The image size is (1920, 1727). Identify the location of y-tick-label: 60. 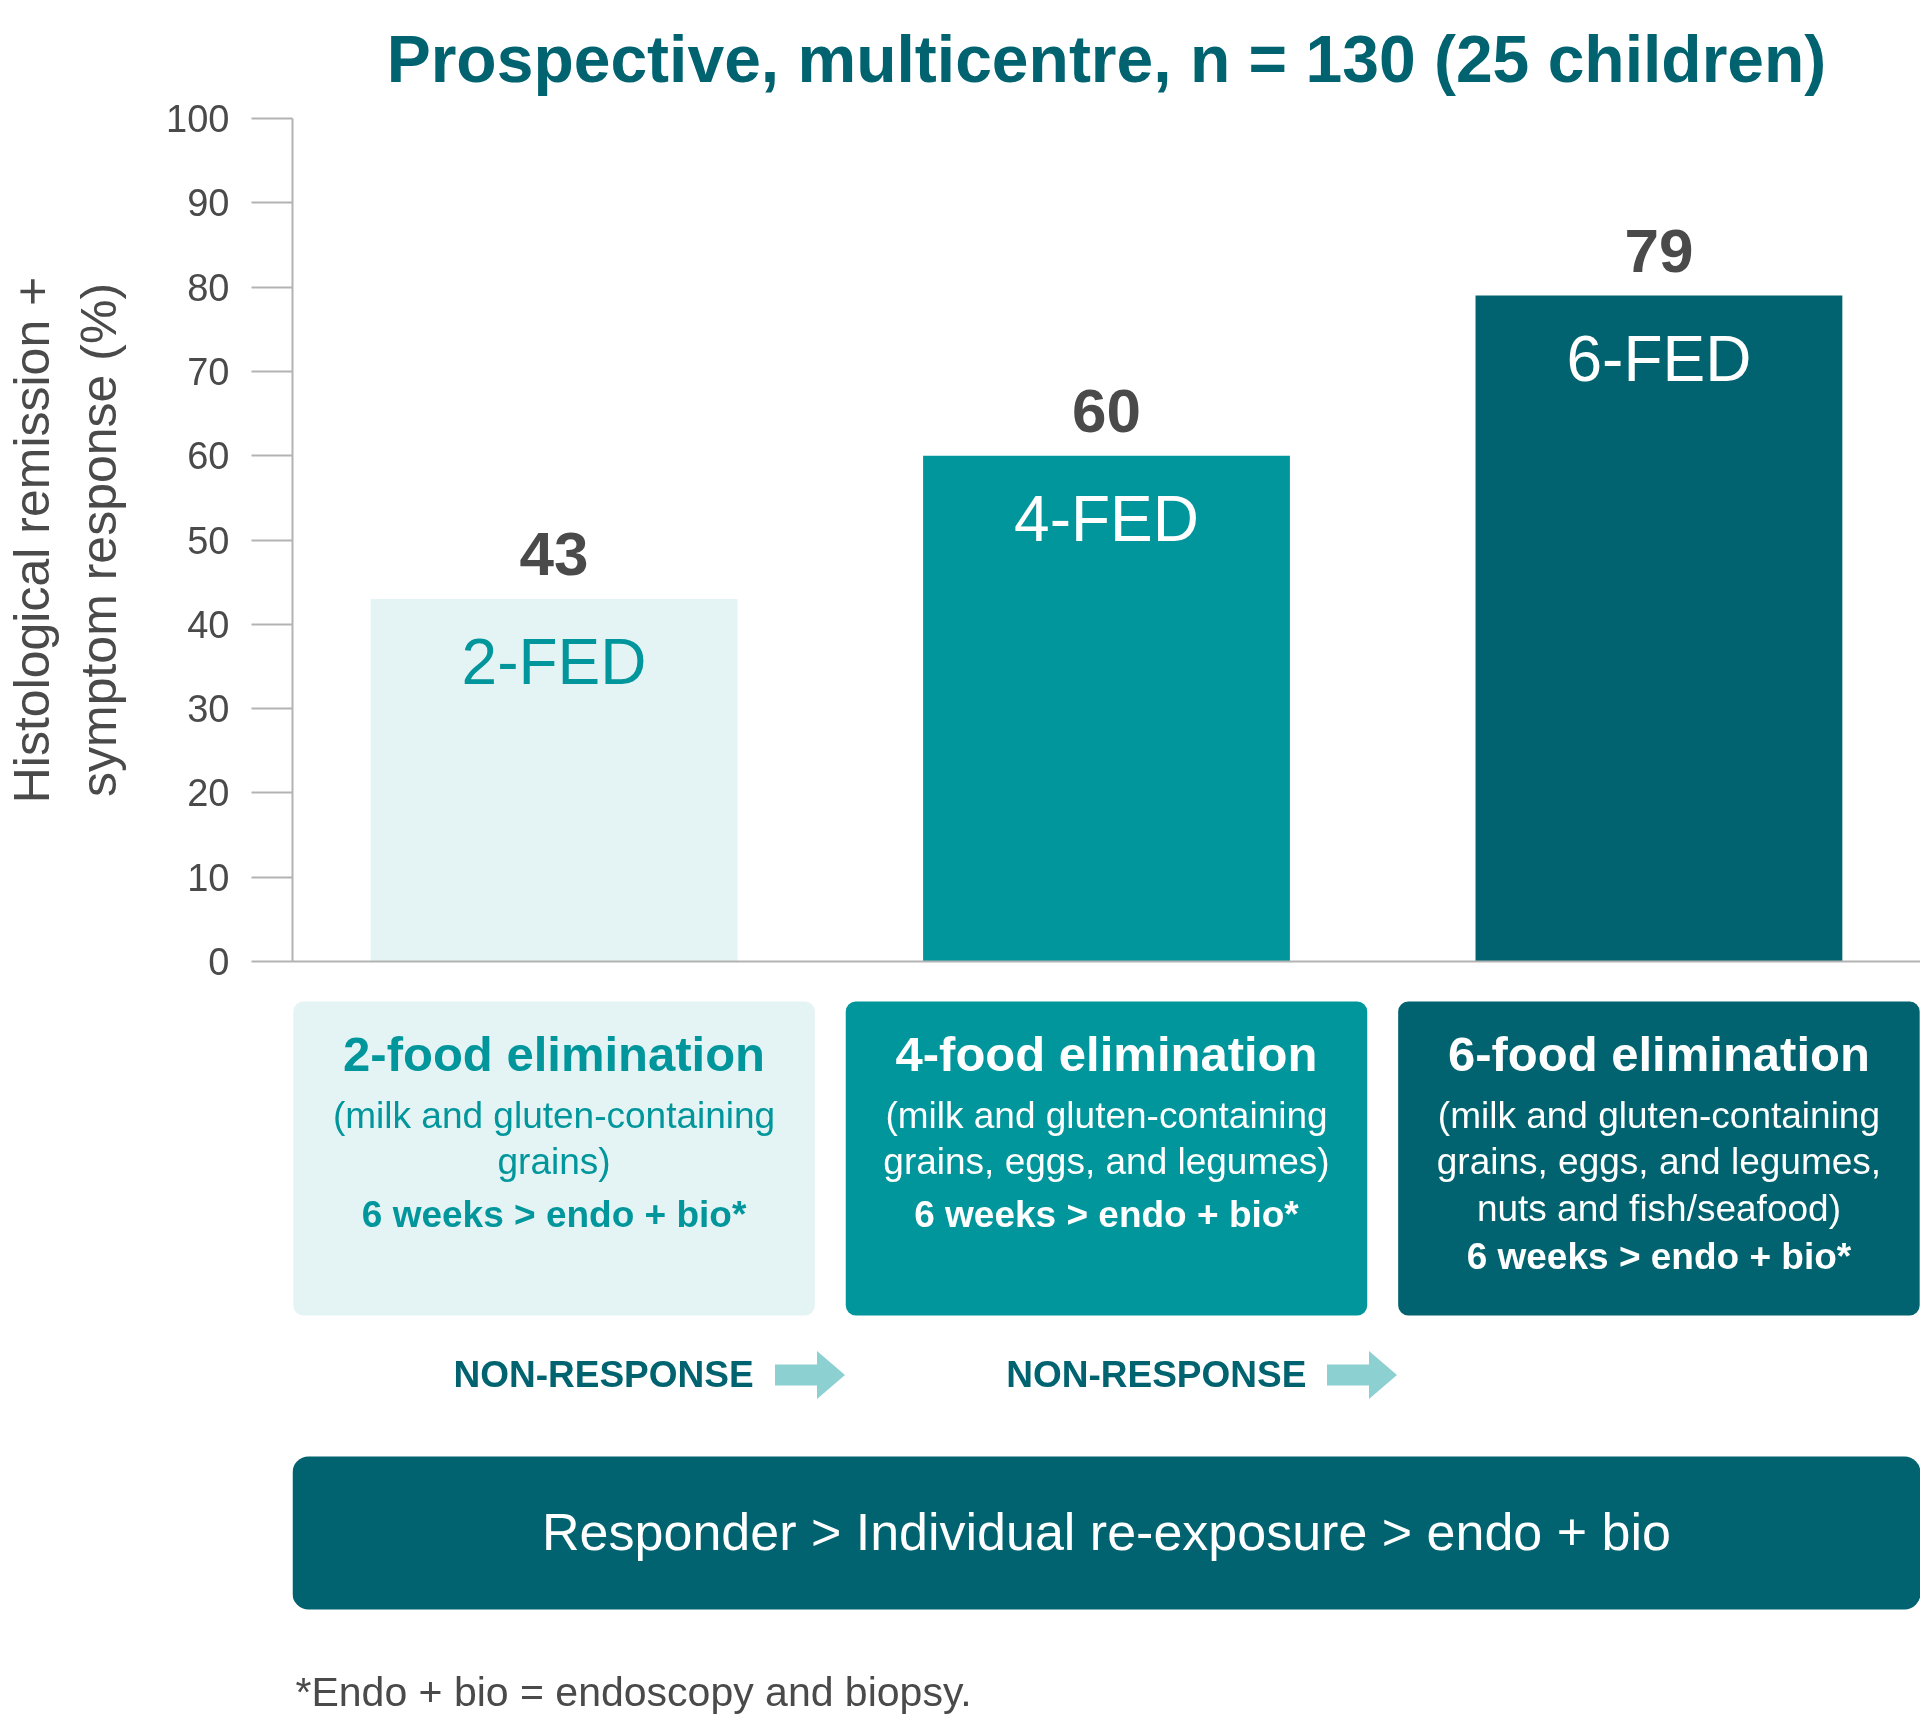
(208, 456).